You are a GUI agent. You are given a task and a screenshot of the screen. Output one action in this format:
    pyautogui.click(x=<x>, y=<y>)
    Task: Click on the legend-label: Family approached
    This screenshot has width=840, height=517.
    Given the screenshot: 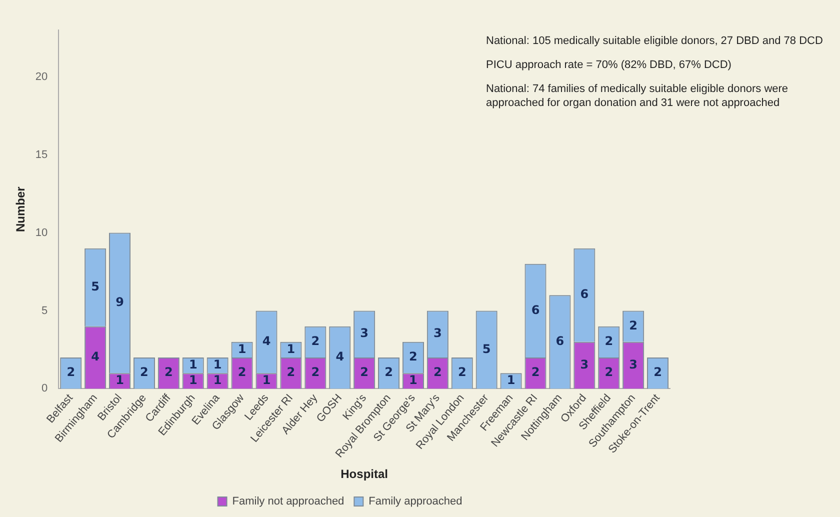 What is the action you would take?
    pyautogui.click(x=415, y=502)
    